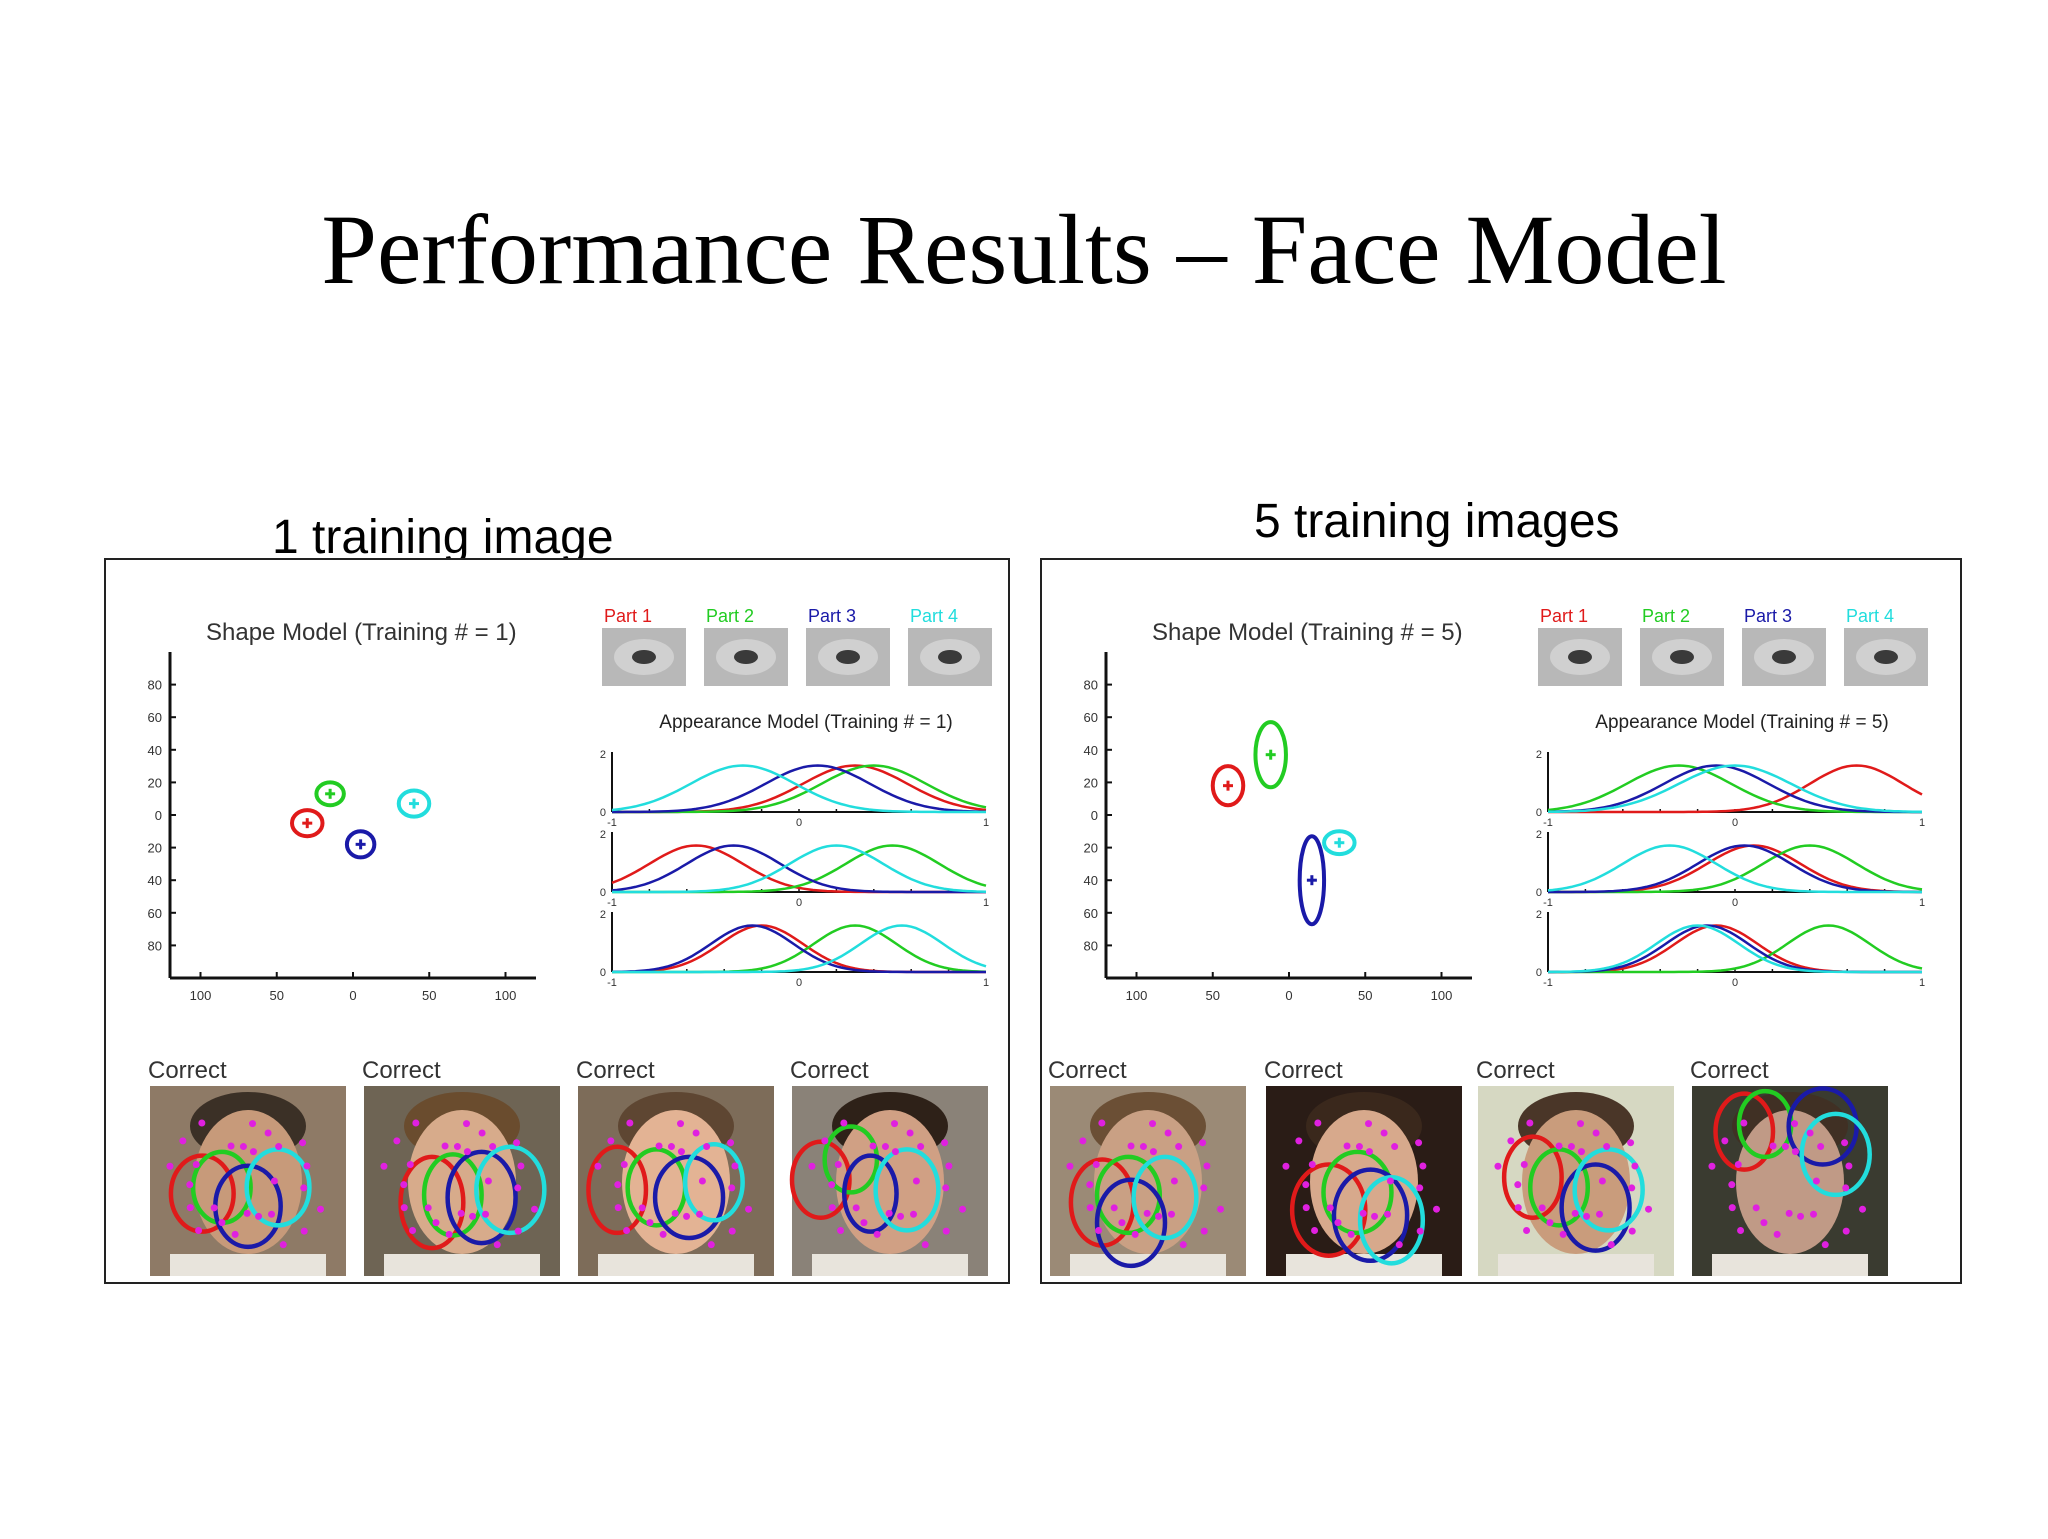 Image resolution: width=2048 pixels, height=1539 pixels. What do you see at coordinates (1539, 835) in the screenshot?
I see `appearance-y-tick-label: 2` at bounding box center [1539, 835].